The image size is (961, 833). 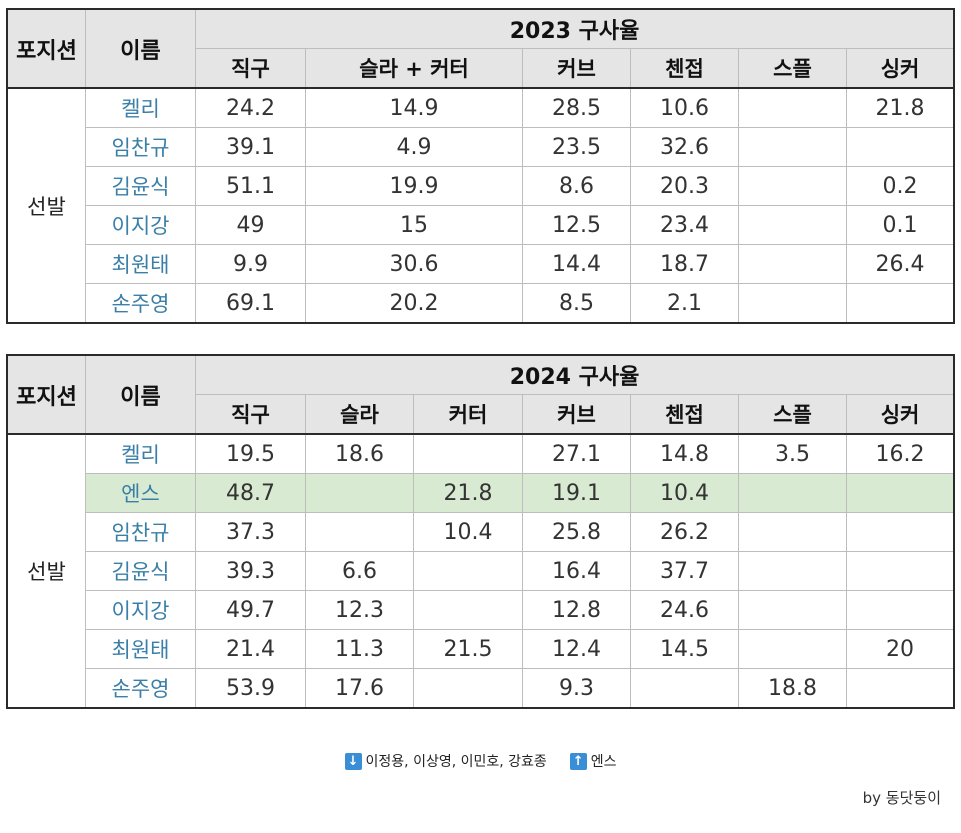 I want to click on usage-value: 32.6, so click(x=684, y=147).